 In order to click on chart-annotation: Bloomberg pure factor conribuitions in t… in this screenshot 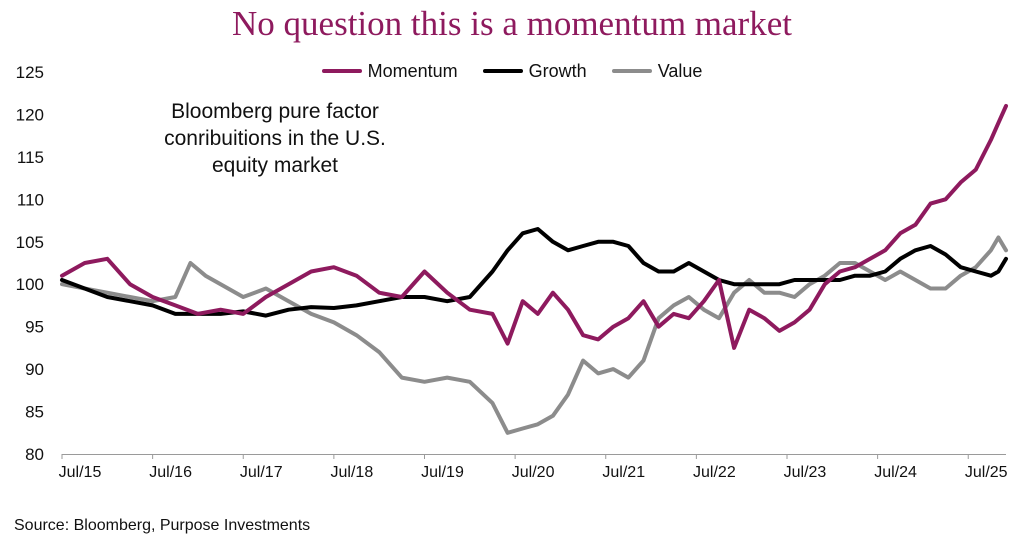, I will do `click(275, 138)`.